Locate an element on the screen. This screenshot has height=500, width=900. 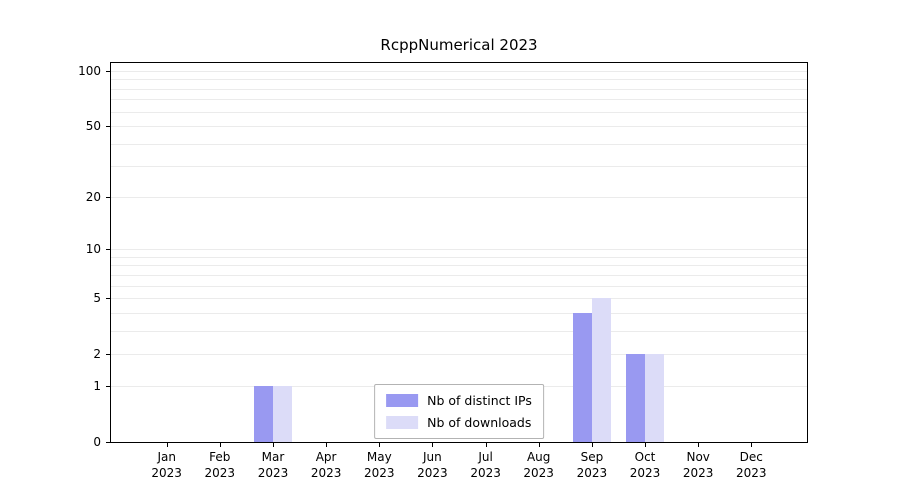
x-axis-label-line: Jun is located at coordinates (432, 457).